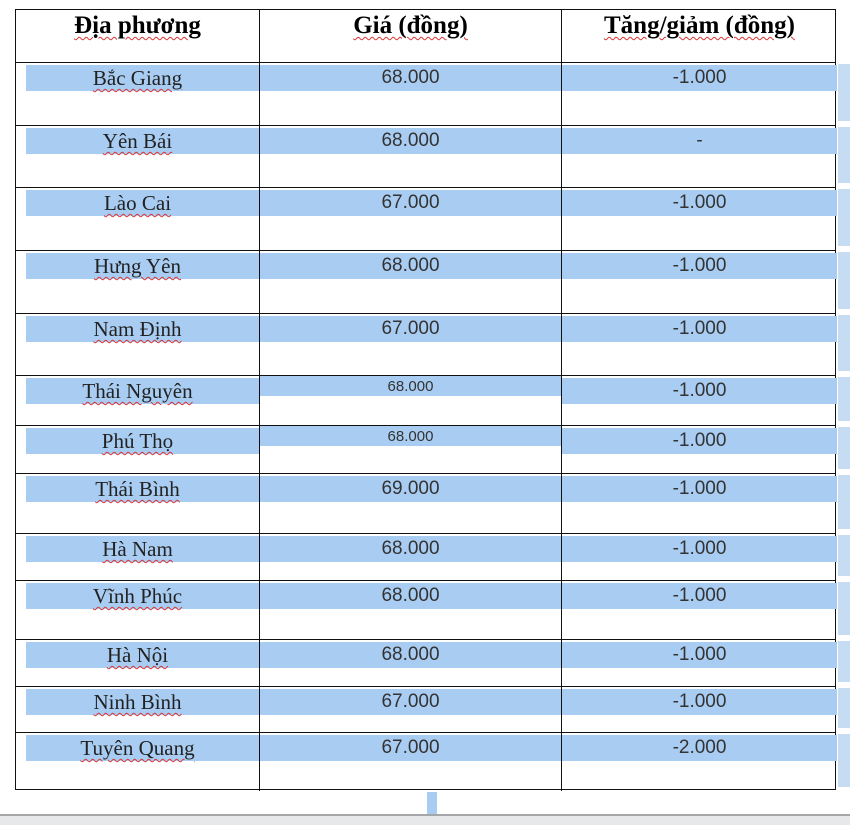 The width and height of the screenshot is (850, 825). Describe the element at coordinates (137, 549) in the screenshot. I see `cell-text: Hà Nam` at that location.